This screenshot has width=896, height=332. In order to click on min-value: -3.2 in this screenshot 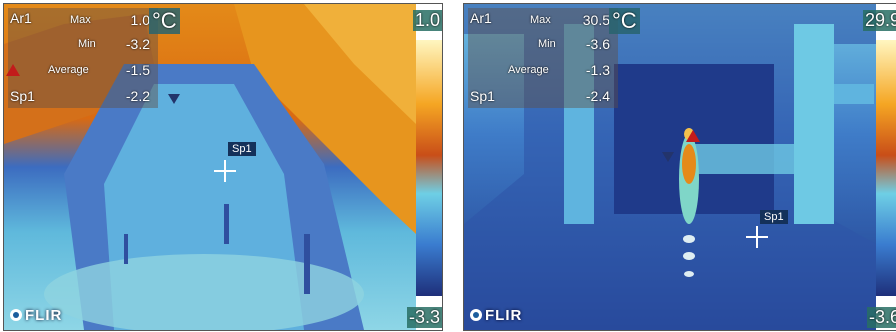, I will do `click(137, 44)`.